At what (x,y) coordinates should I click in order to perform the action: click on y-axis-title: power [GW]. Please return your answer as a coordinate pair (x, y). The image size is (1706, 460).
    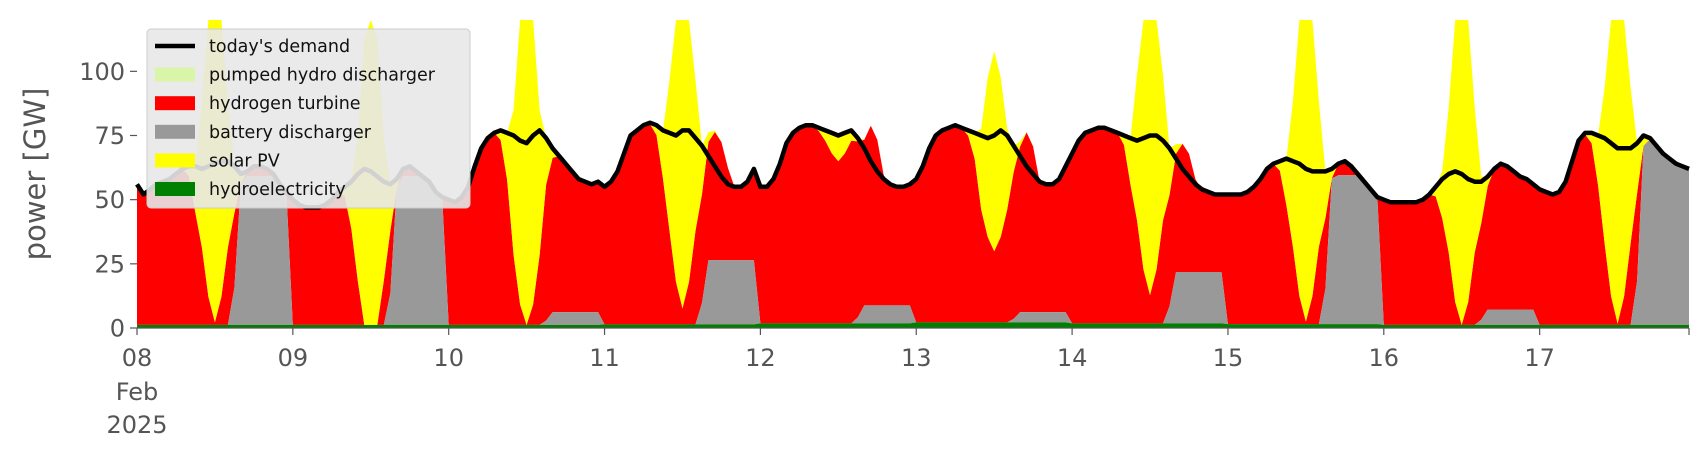
    Looking at the image, I should click on (35, 174).